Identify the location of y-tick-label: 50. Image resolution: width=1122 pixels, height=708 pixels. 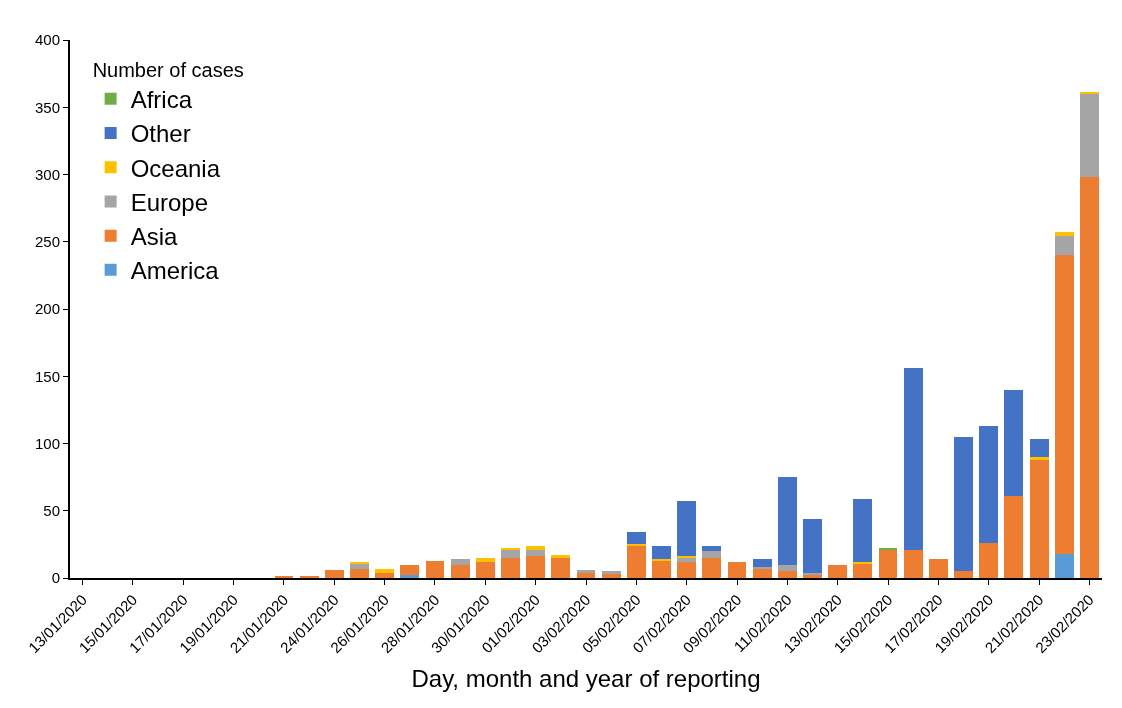
(51, 510).